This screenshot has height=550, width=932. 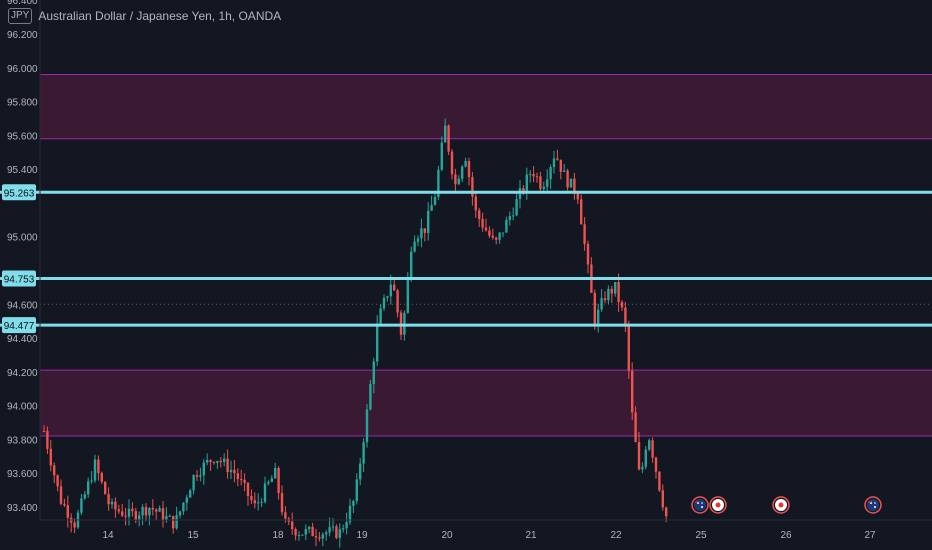 I want to click on level-label-2: 94.477, so click(x=19, y=326).